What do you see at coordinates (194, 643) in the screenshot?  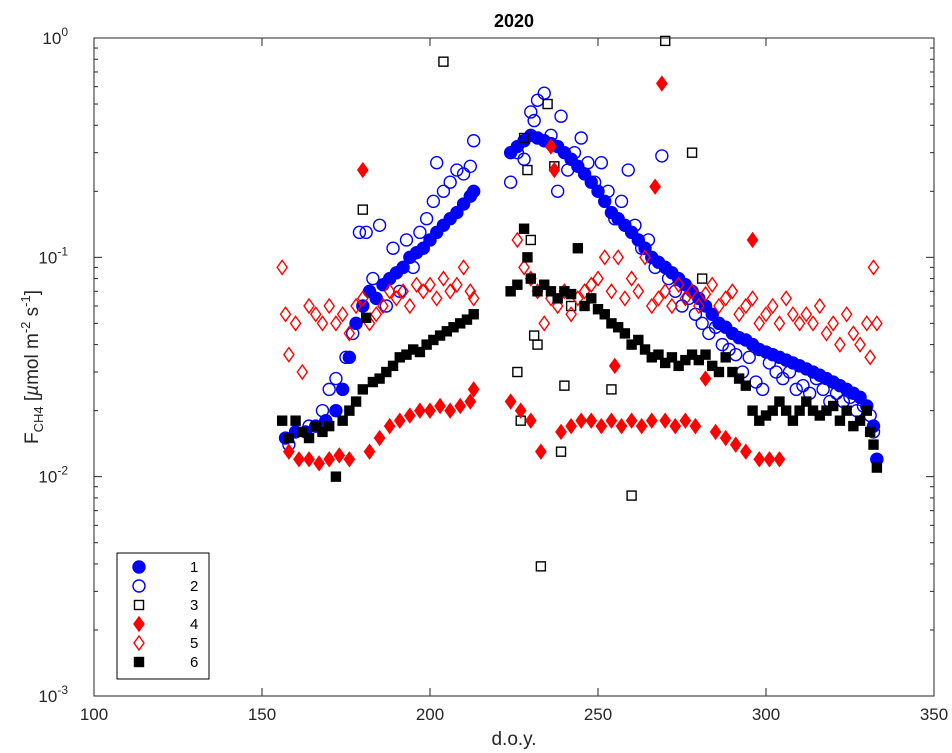 I see `legend-label-5: 5` at bounding box center [194, 643].